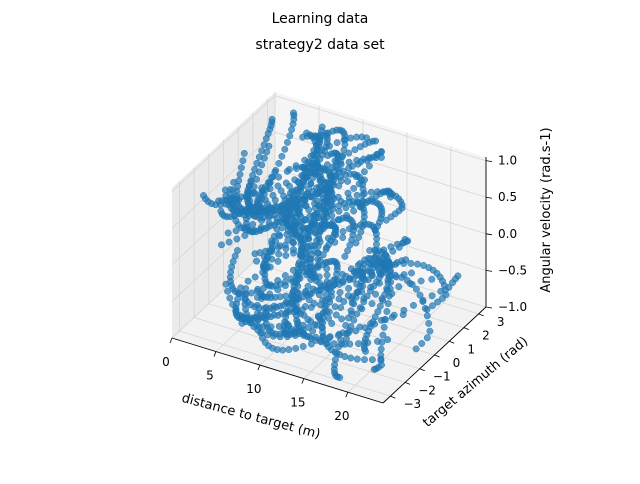 The height and width of the screenshot is (484, 640). What do you see at coordinates (210, 376) in the screenshot?
I see `x-tick-label: 5` at bounding box center [210, 376].